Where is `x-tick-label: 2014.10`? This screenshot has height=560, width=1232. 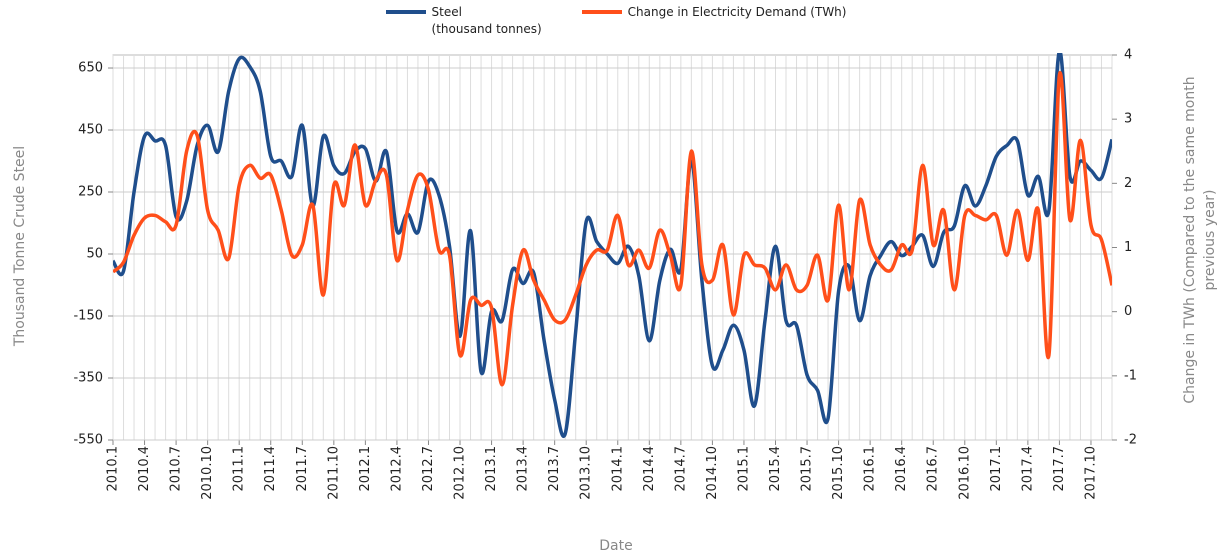
x-tick-label: 2014.10 is located at coordinates (712, 473).